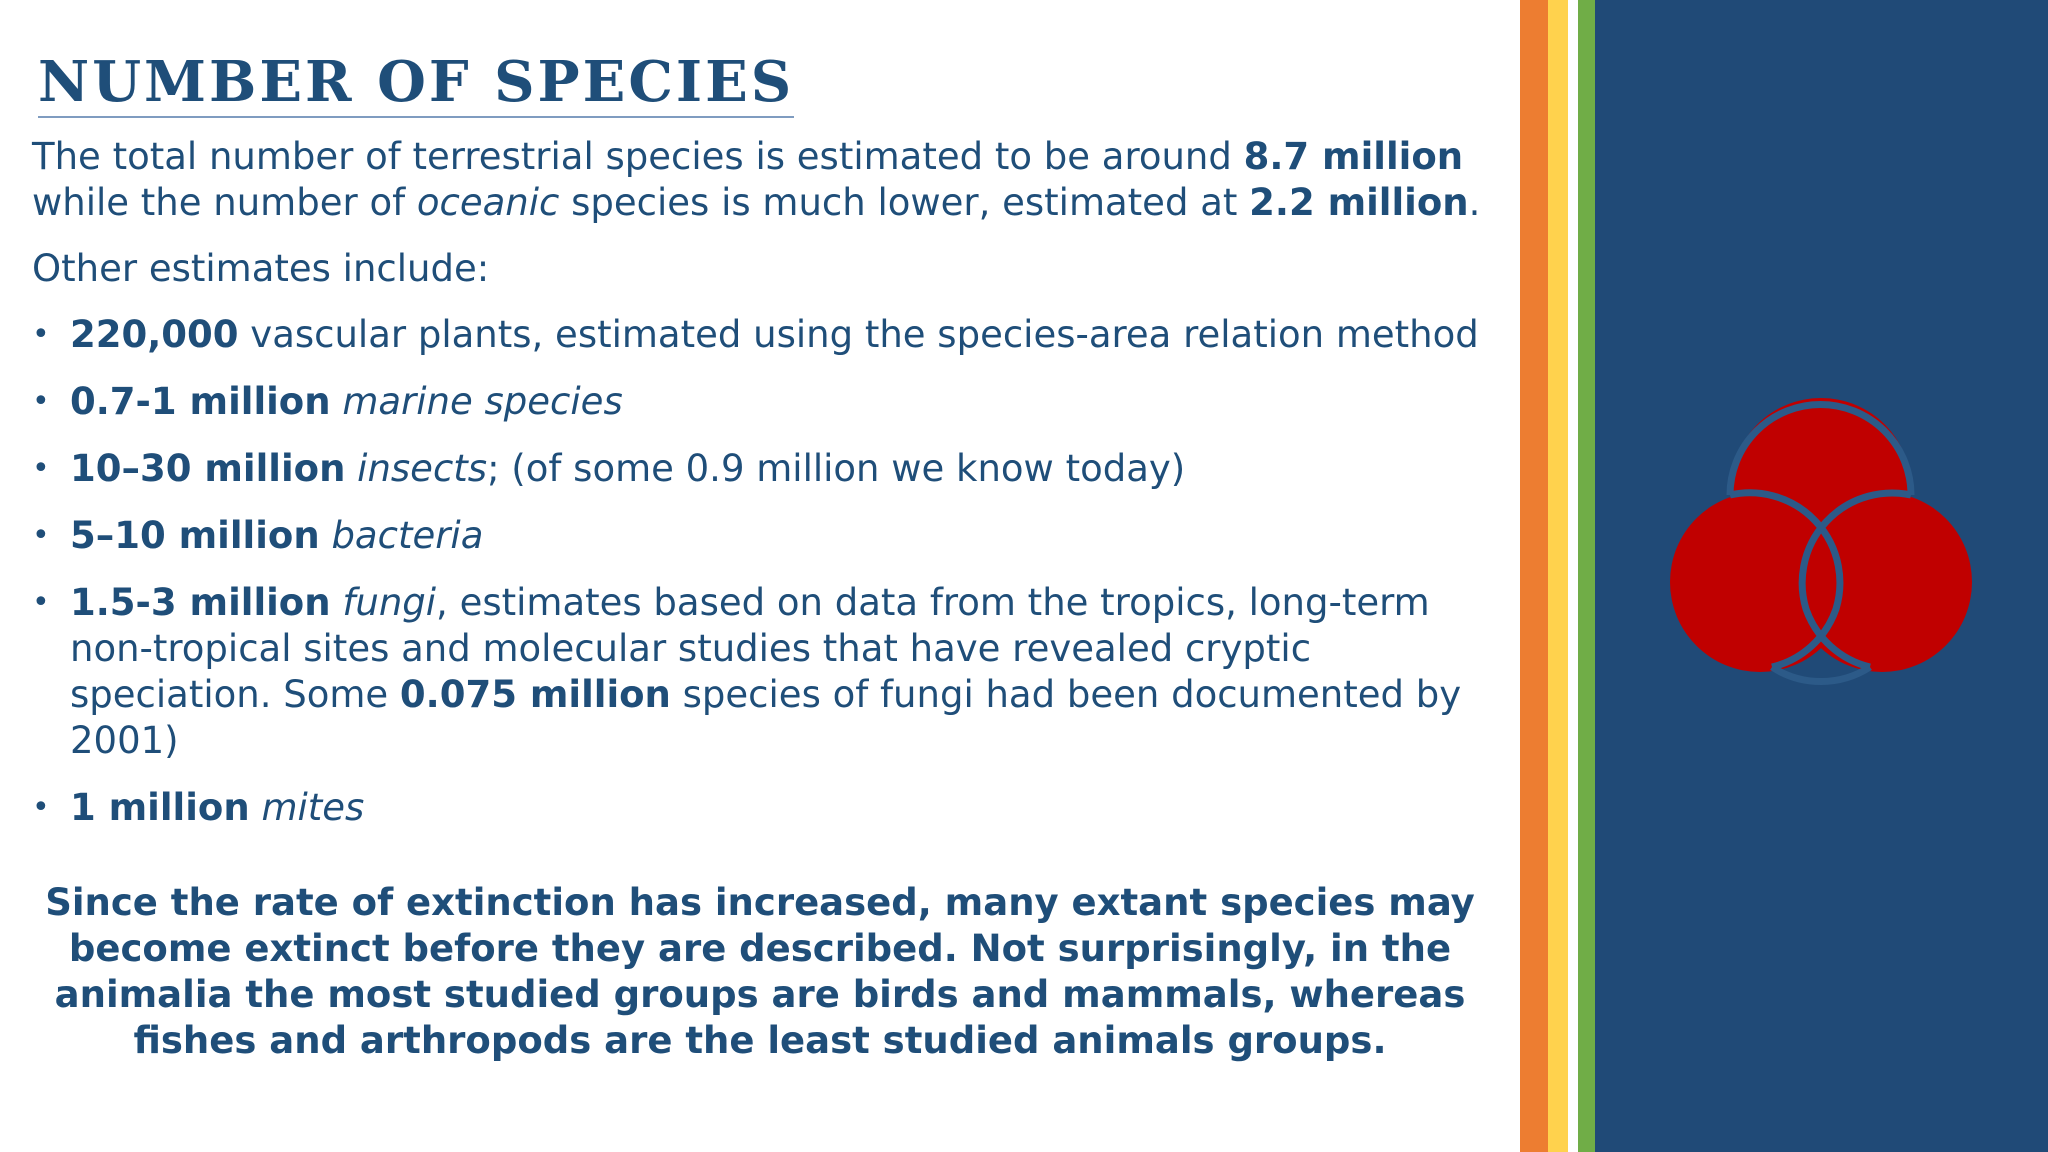 This screenshot has height=1152, width=2048. What do you see at coordinates (1821, 542) in the screenshot?
I see `three-circles-logo-icon` at bounding box center [1821, 542].